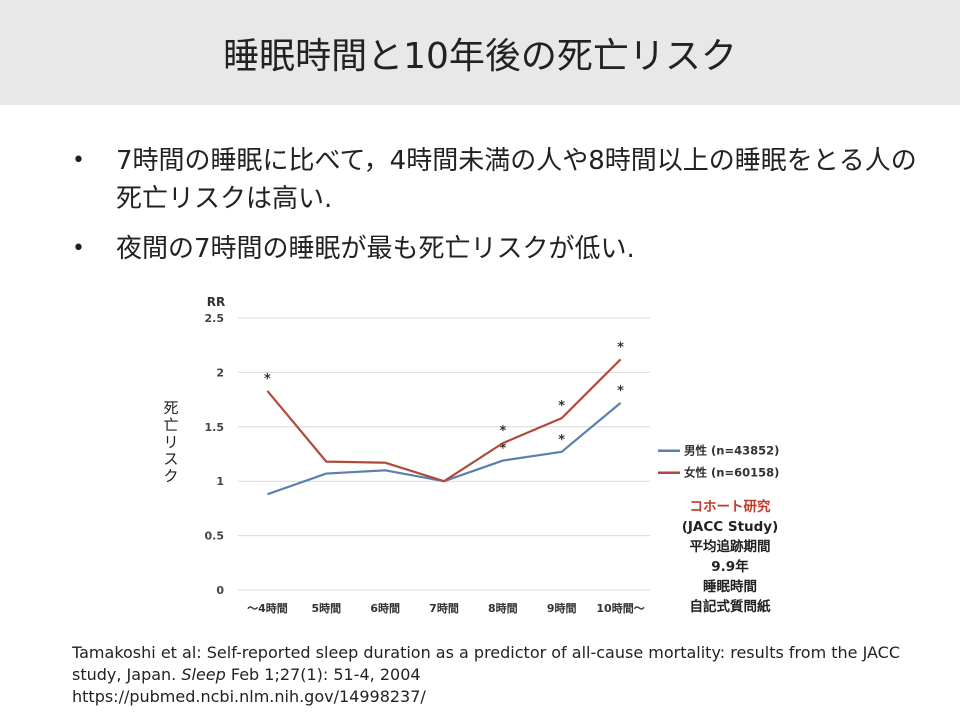 The width and height of the screenshot is (960, 720). Describe the element at coordinates (215, 536) in the screenshot. I see `y-tick-label: 0.5` at that location.